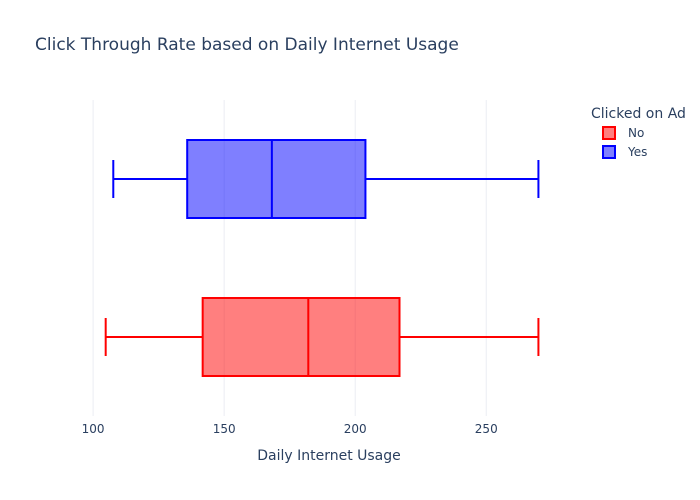 The height and width of the screenshot is (500, 700). What do you see at coordinates (638, 114) in the screenshot?
I see `legend-title: Clicked on Ad` at bounding box center [638, 114].